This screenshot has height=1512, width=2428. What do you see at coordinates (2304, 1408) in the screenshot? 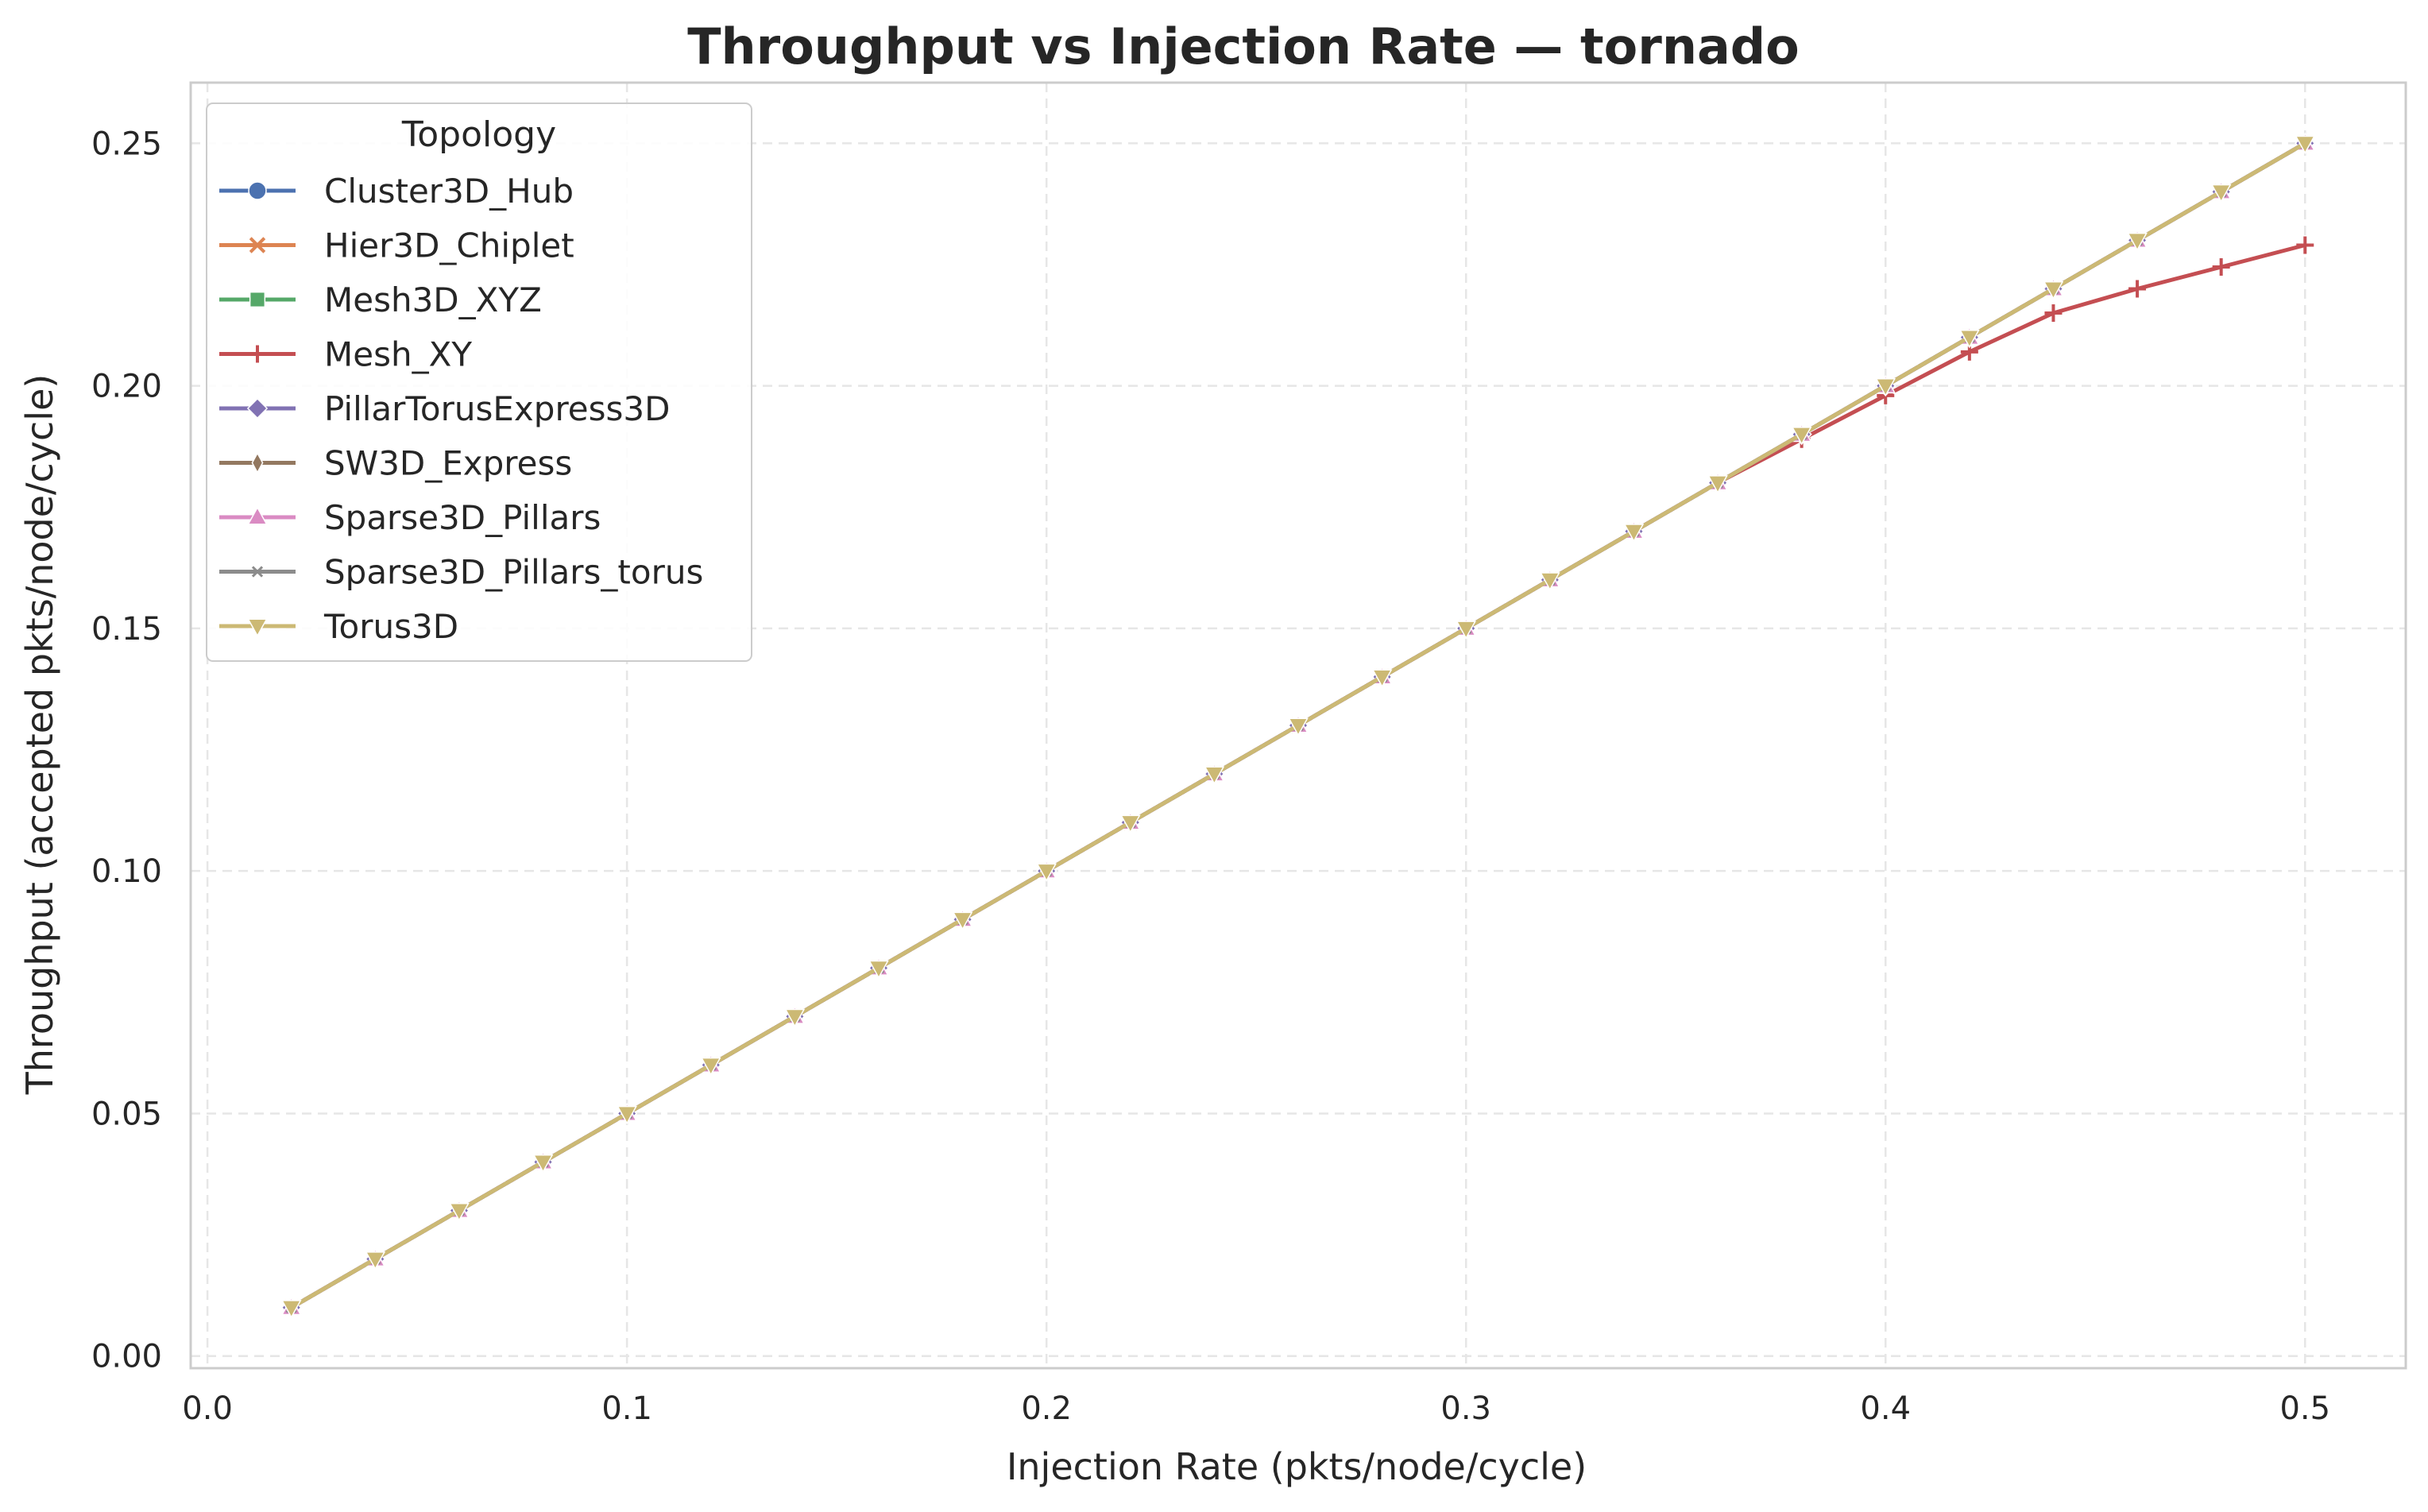
I see `x-tick-label: 0.5` at bounding box center [2304, 1408].